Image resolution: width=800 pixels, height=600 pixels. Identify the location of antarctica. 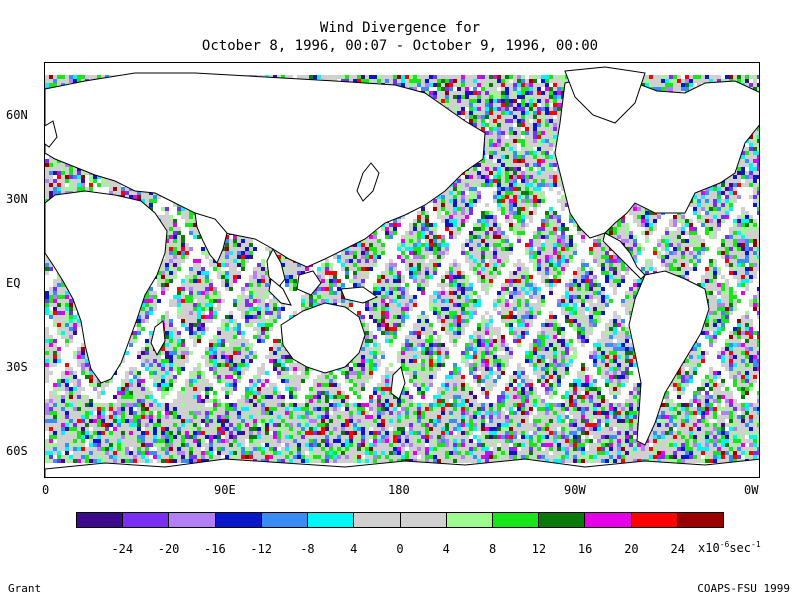
(402, 467).